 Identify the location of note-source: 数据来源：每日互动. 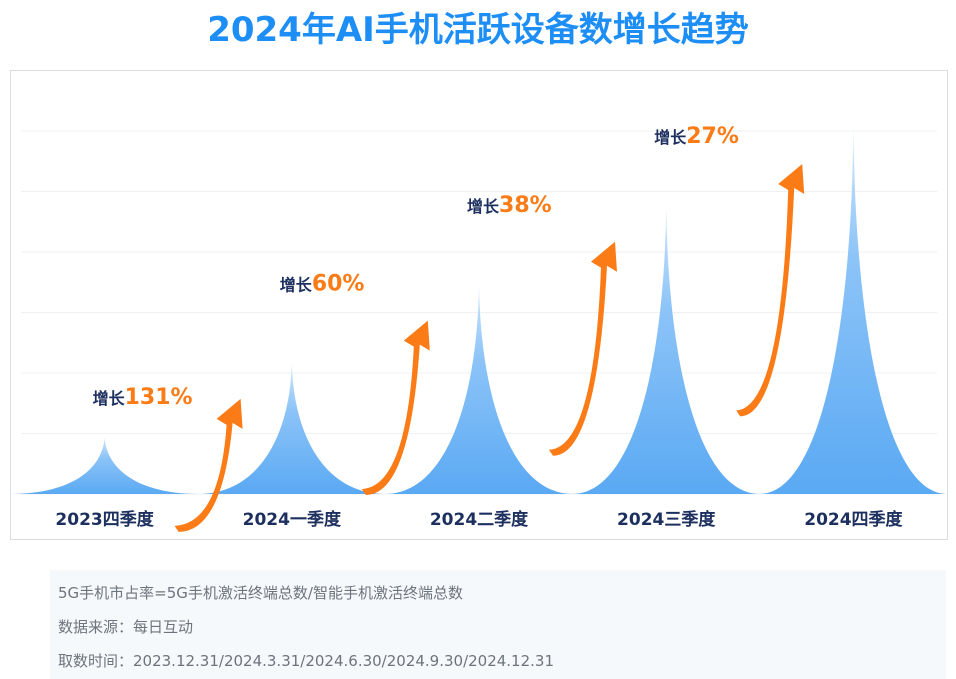
(126, 627).